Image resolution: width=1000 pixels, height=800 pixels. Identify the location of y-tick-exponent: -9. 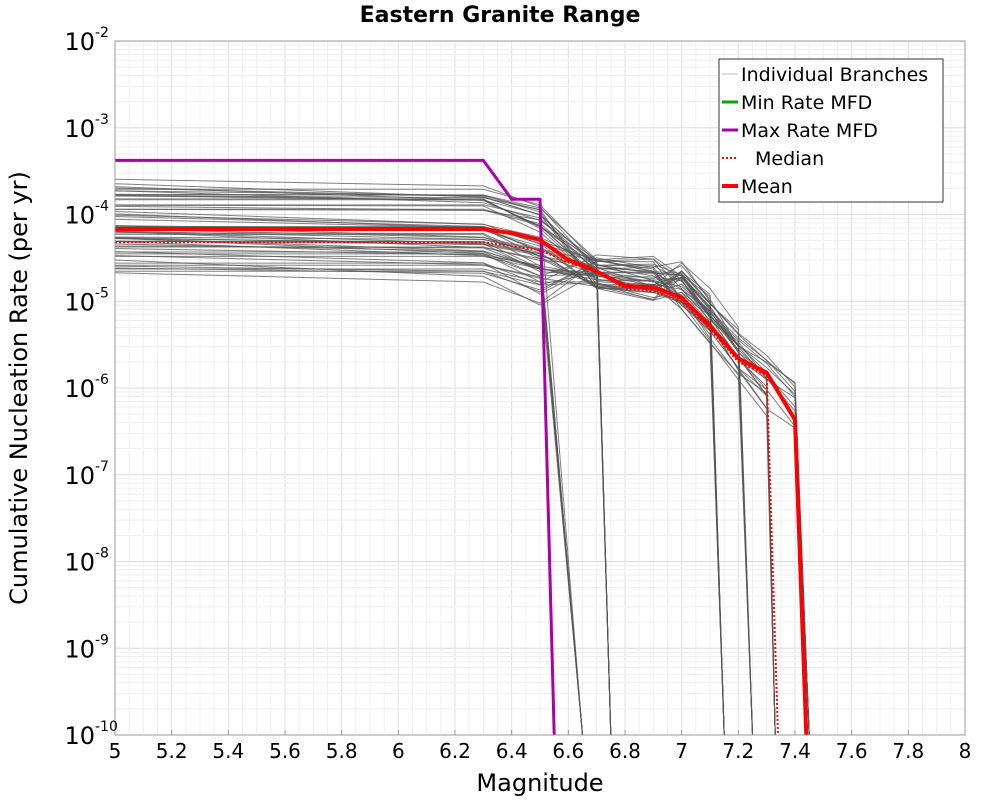
(102, 640).